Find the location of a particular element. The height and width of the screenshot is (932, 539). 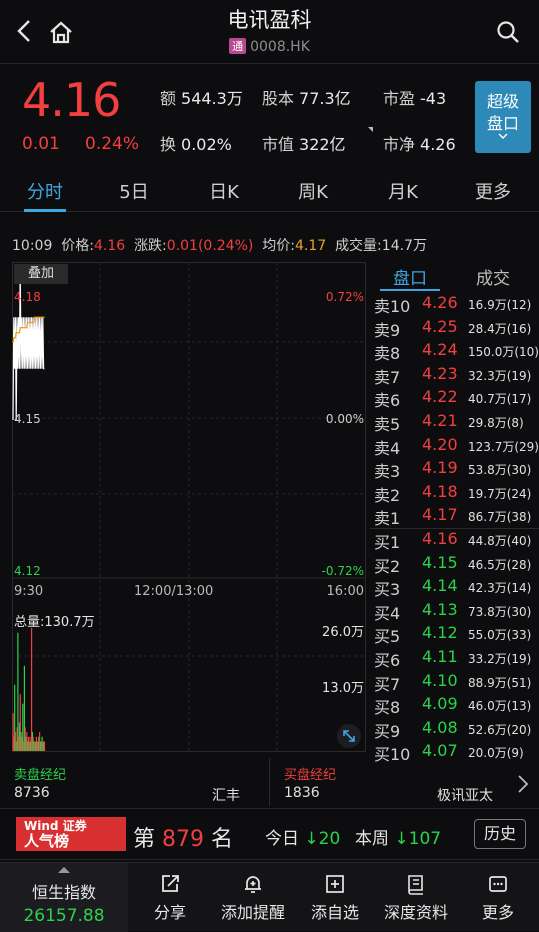

chevron-up-icon is located at coordinates (64, 870).